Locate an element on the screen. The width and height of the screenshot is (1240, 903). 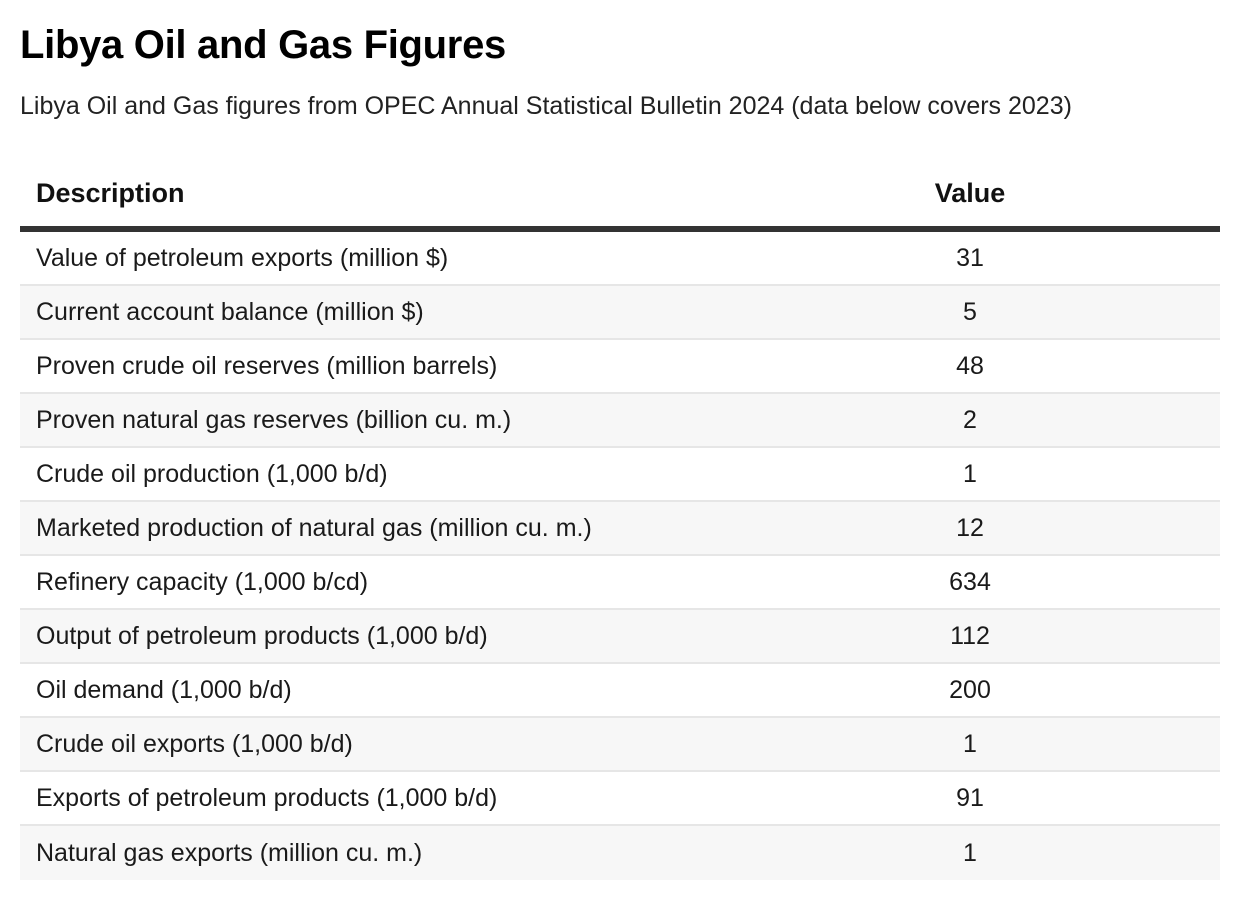
cell-description: Refinery capacity (1,000 b/cd) is located at coordinates (202, 581).